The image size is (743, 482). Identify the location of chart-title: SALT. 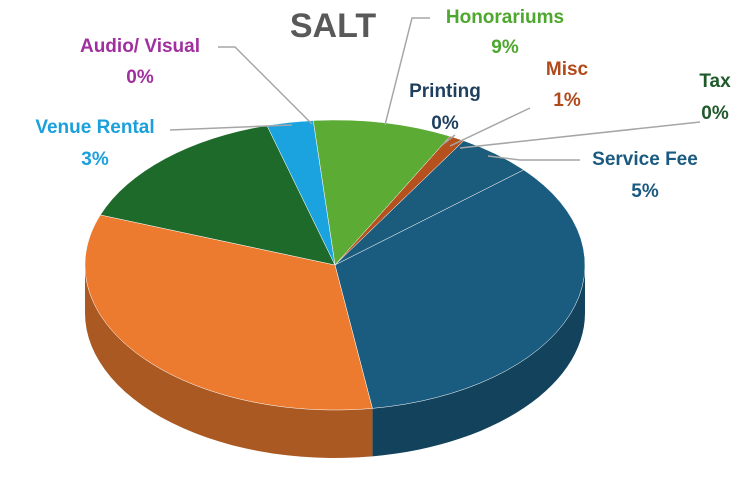
(333, 26).